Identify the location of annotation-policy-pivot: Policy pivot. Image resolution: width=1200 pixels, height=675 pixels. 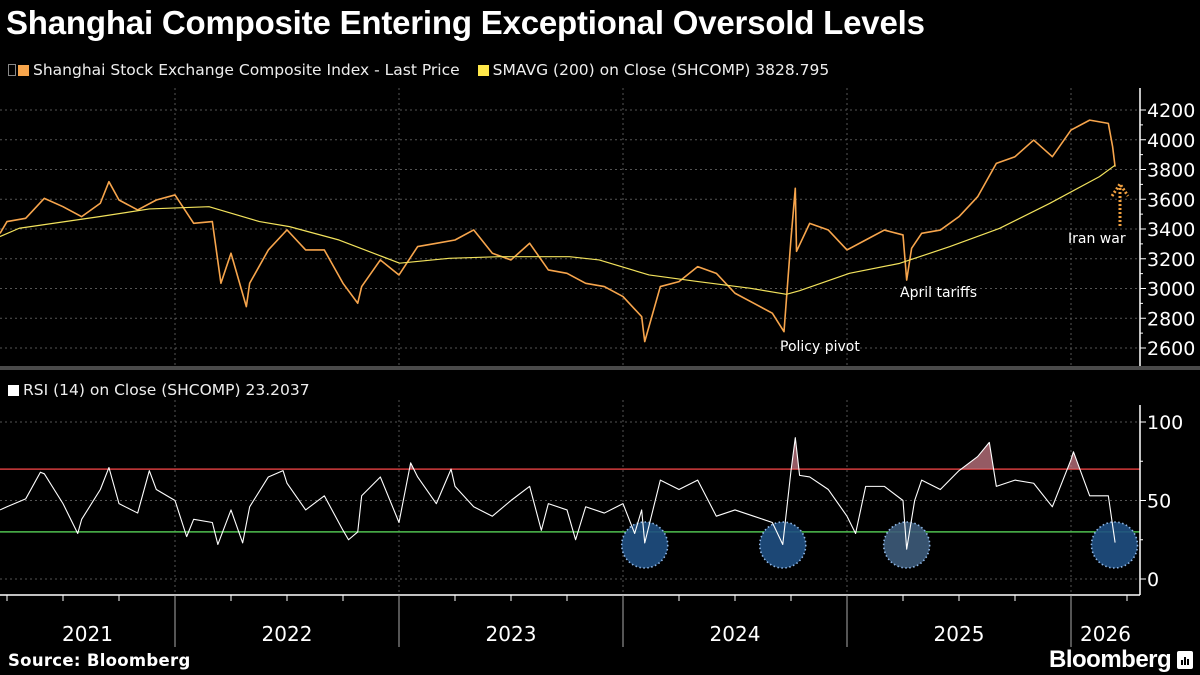
(820, 347).